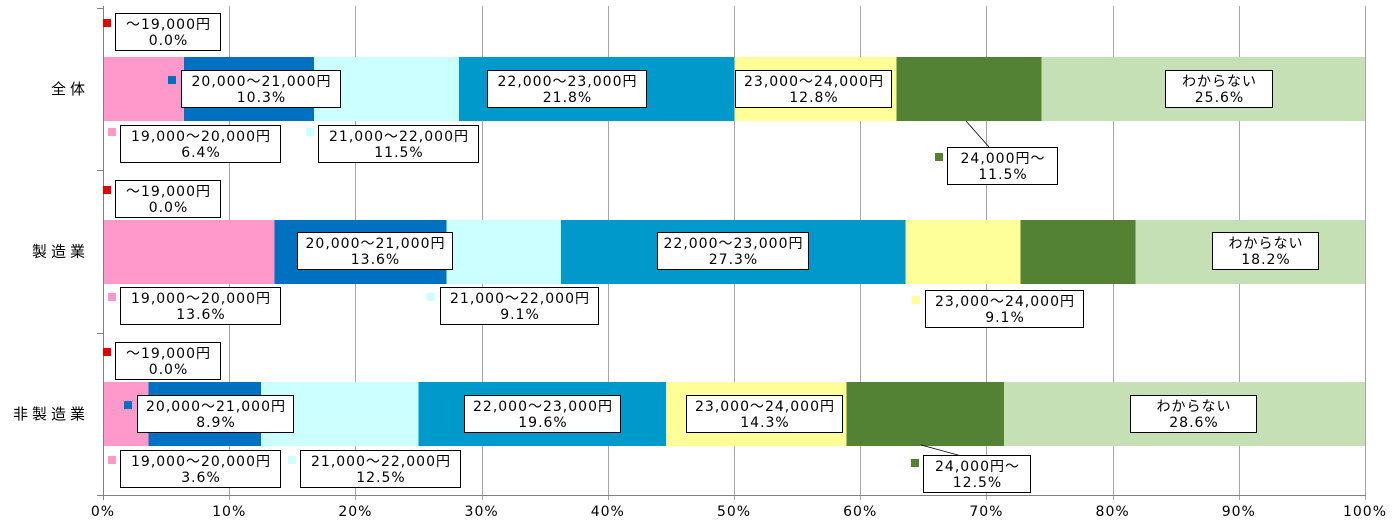  I want to click on data-label: 20,000～21,000円 10.3%, so click(254, 89).